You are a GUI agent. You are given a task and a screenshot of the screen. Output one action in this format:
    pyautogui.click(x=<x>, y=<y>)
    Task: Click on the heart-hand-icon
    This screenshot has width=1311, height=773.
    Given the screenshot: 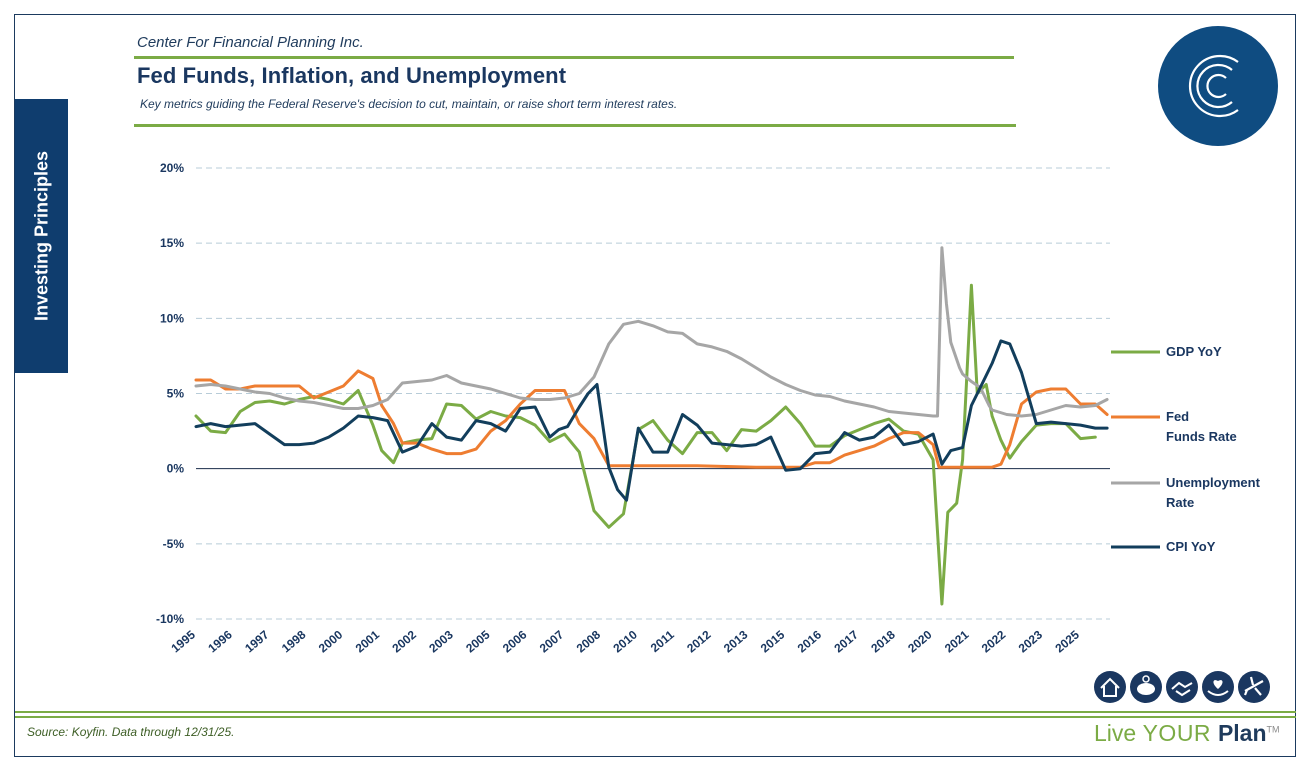 What is the action you would take?
    pyautogui.click(x=1218, y=687)
    